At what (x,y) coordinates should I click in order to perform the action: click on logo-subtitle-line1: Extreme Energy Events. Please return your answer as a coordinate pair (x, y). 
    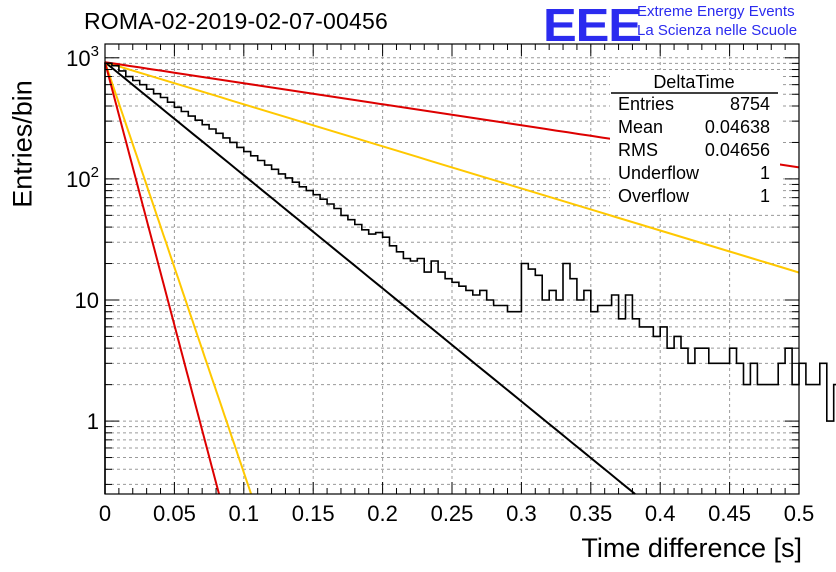
    Looking at the image, I should click on (716, 11).